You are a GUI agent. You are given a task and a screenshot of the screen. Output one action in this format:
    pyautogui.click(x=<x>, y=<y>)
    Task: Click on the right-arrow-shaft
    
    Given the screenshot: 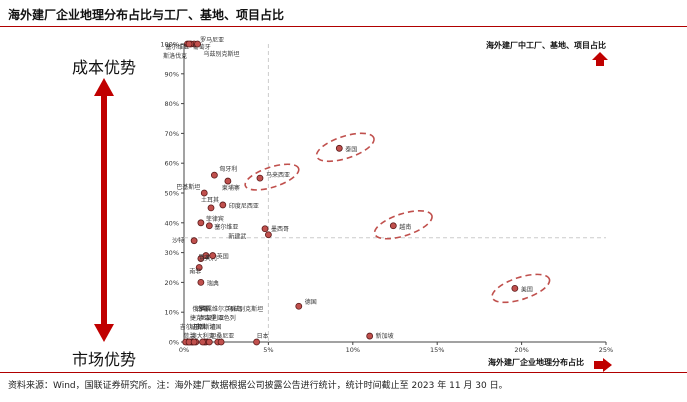 What is the action you would take?
    pyautogui.click(x=599, y=365)
    